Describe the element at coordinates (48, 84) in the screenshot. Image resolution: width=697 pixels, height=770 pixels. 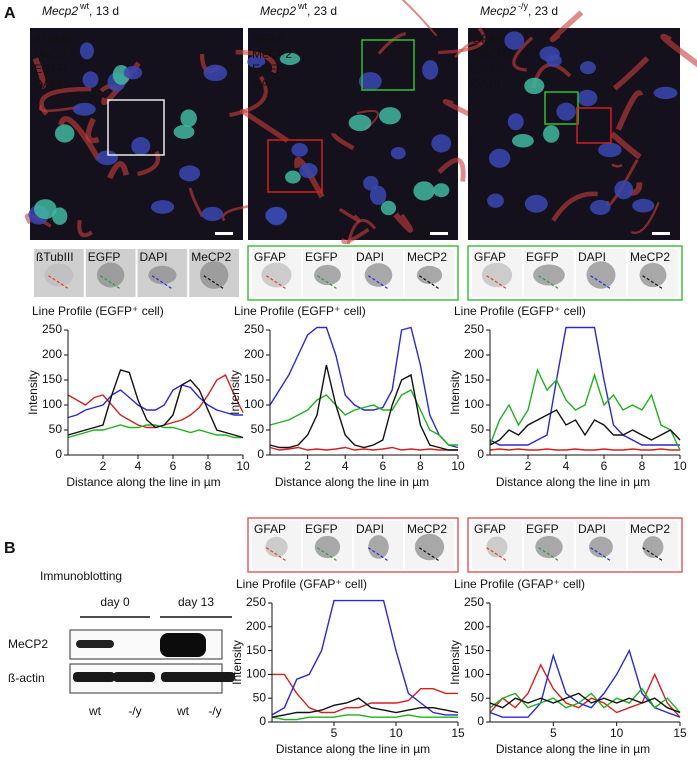
I see `channel-label: DAPI` at that location.